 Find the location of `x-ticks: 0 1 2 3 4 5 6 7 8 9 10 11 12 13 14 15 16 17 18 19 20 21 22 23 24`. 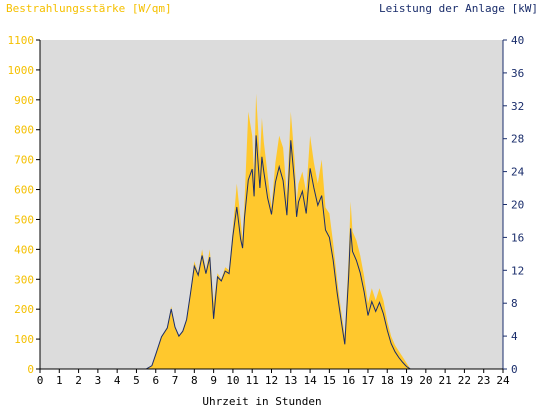

x-ticks: 0 1 2 3 4 5 6 7 8 9 10 11 12 13 14 15 16 17 18 19 20 21 22 23 24 is located at coordinates (273, 378).